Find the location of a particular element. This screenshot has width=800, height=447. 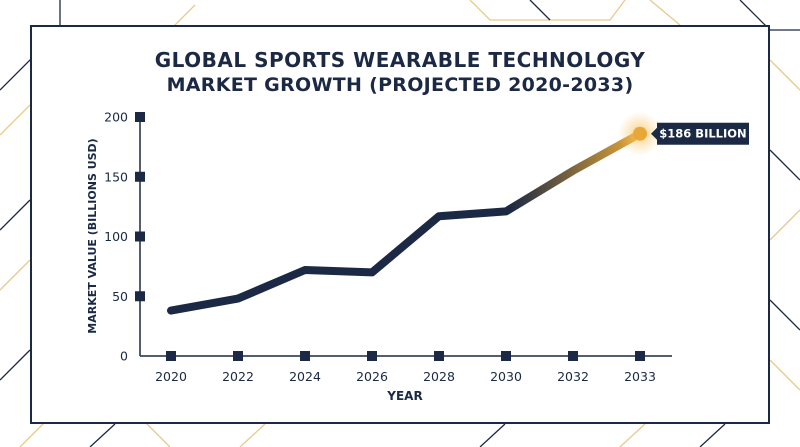

endpoint-marker is located at coordinates (640, 133).